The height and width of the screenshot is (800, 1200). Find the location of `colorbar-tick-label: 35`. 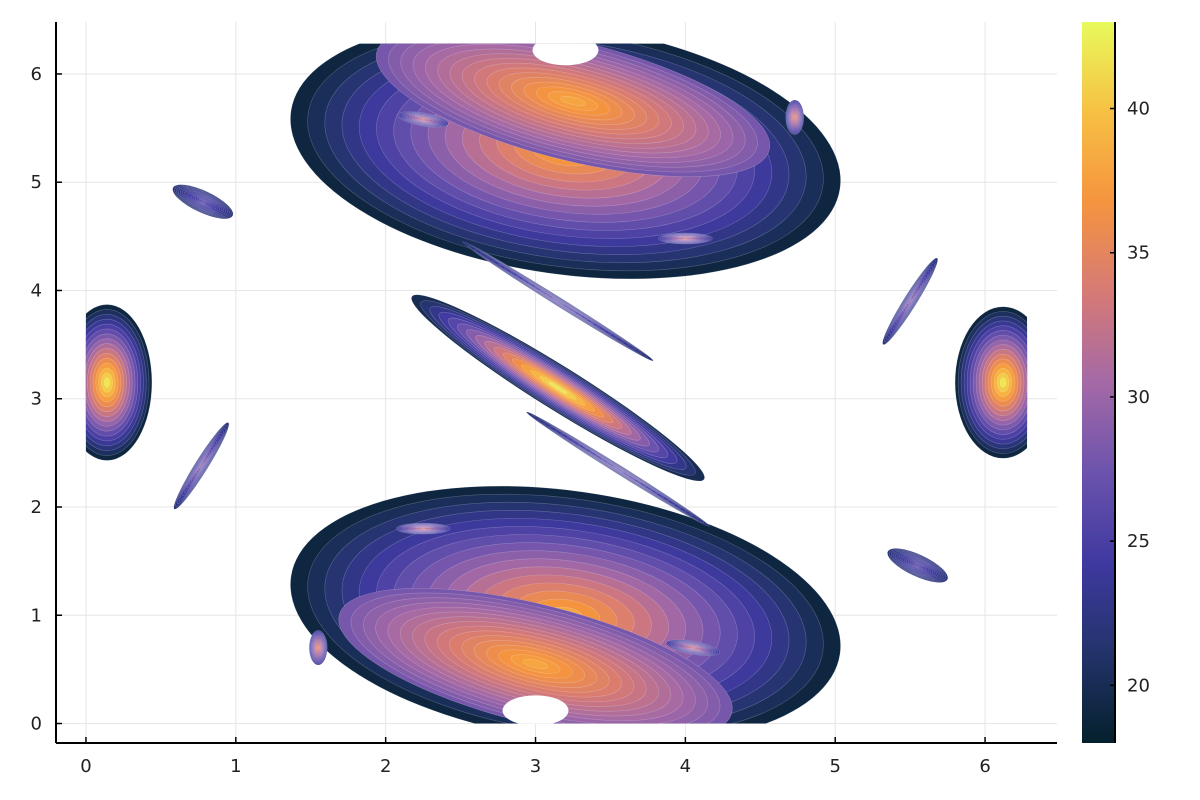

colorbar-tick-label: 35 is located at coordinates (1138, 253).